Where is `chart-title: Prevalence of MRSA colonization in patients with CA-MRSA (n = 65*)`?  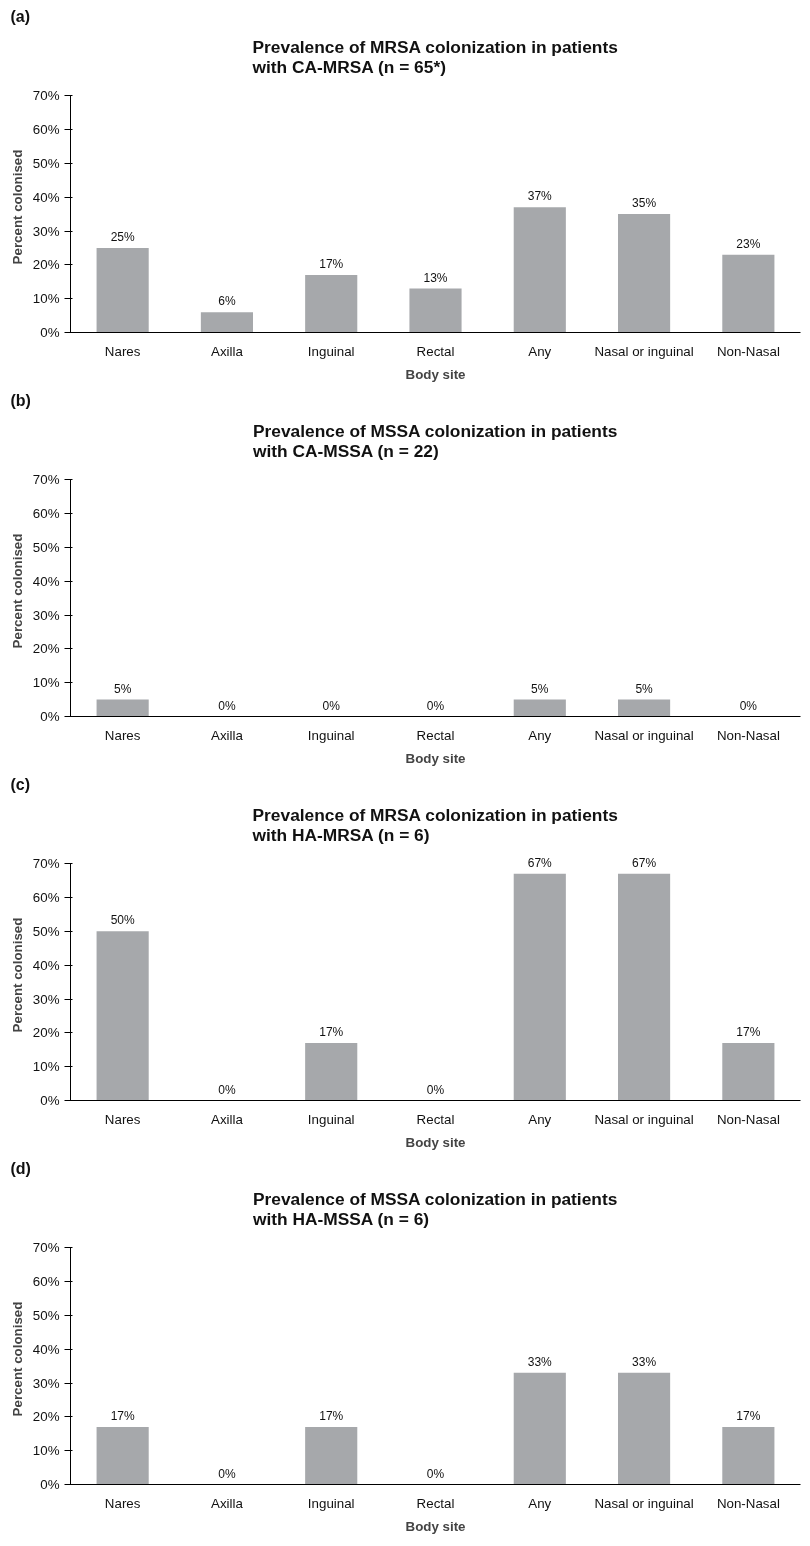 chart-title: Prevalence of MRSA colonization in patients with CA-MRSA (n = 65*) is located at coordinates (434, 56).